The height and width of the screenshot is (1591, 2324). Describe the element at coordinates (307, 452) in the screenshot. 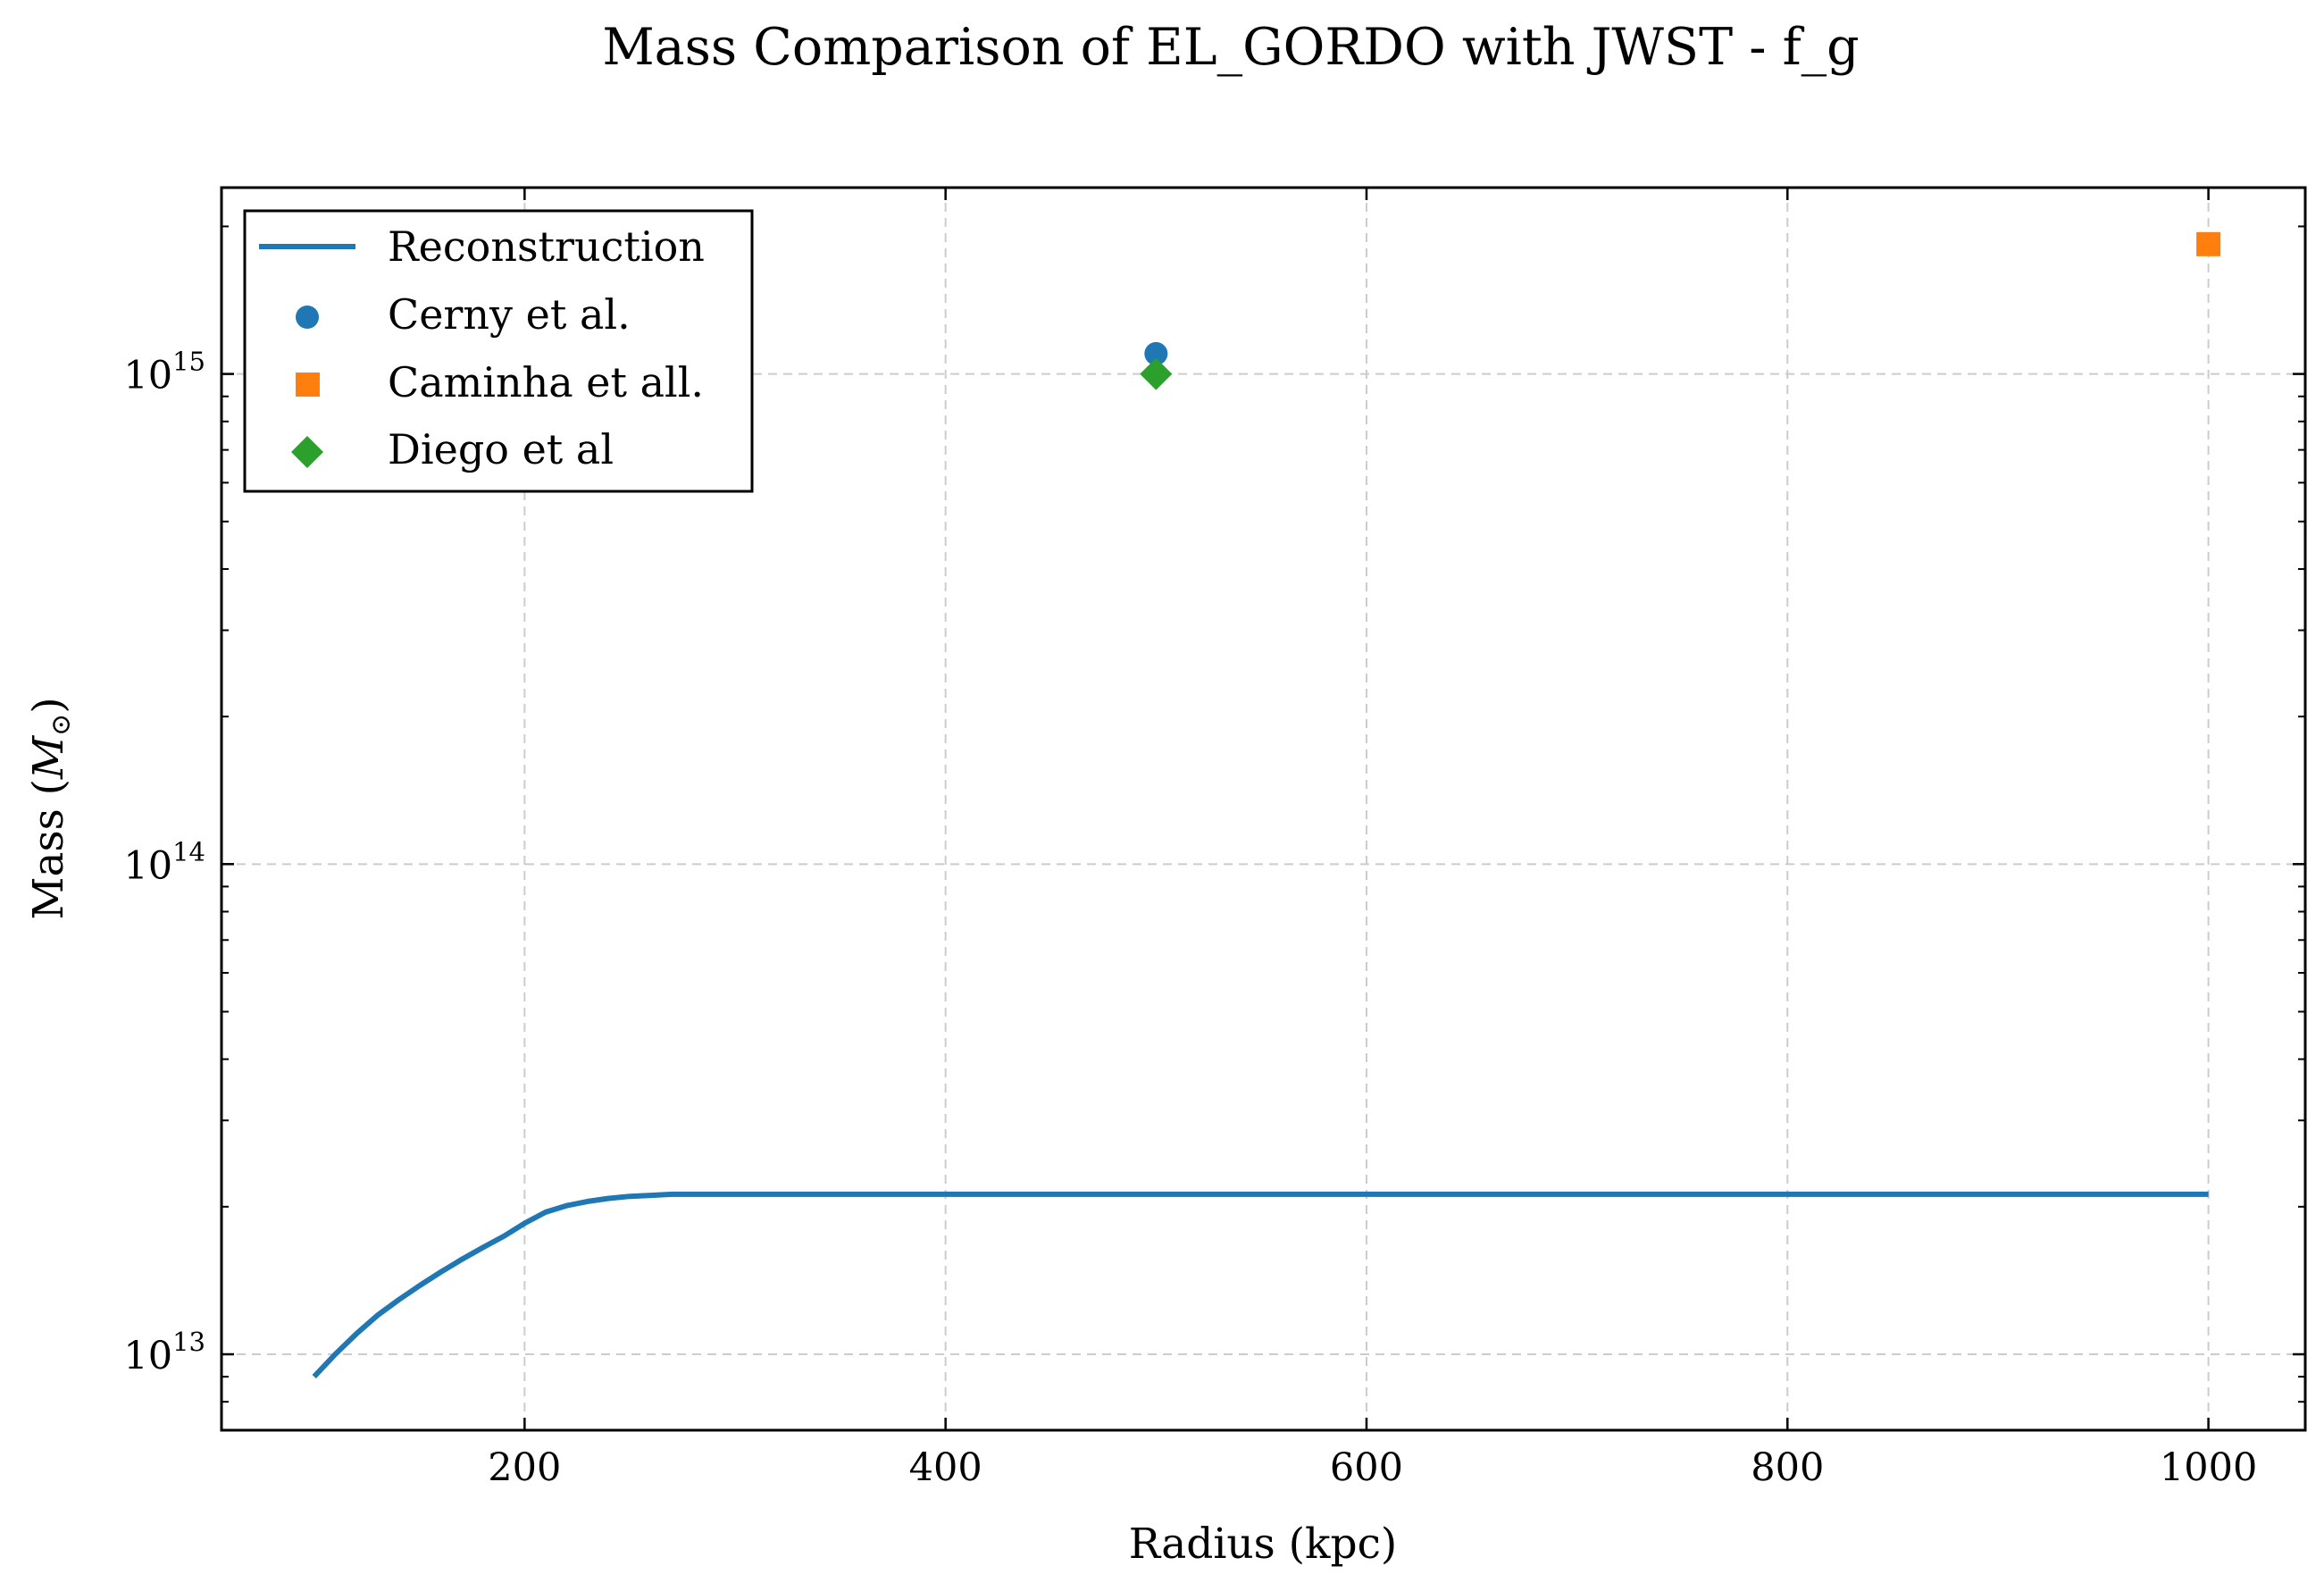

I see `legend-marker-diego` at that location.